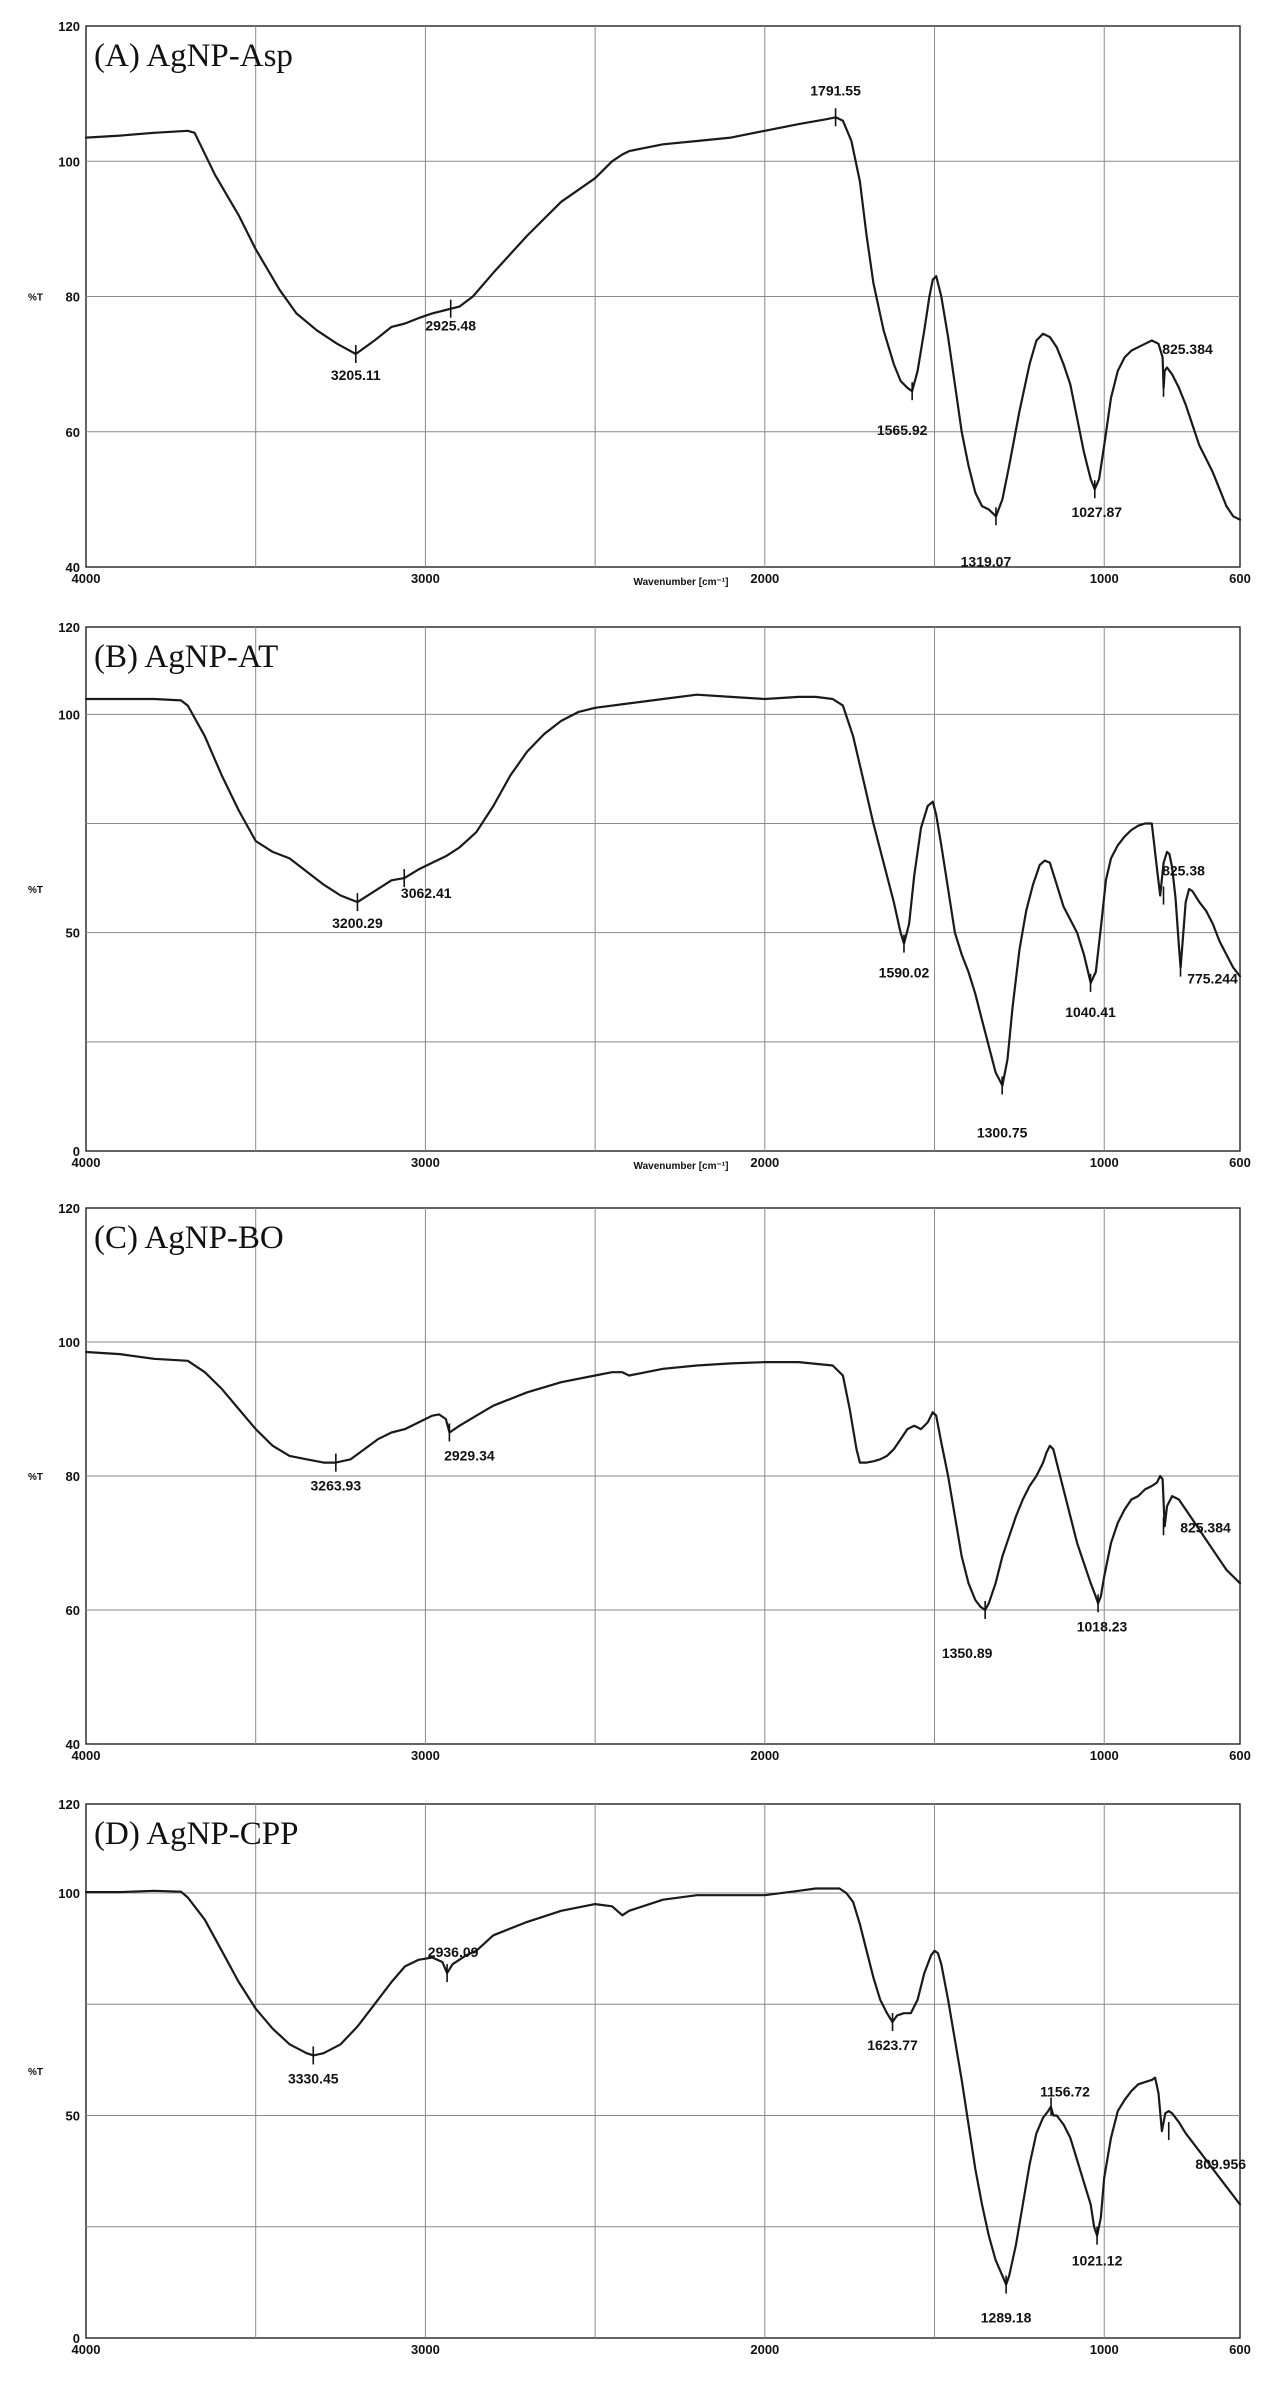 The image size is (1275, 2394). I want to click on peak-label: 1300.75, so click(1002, 1133).